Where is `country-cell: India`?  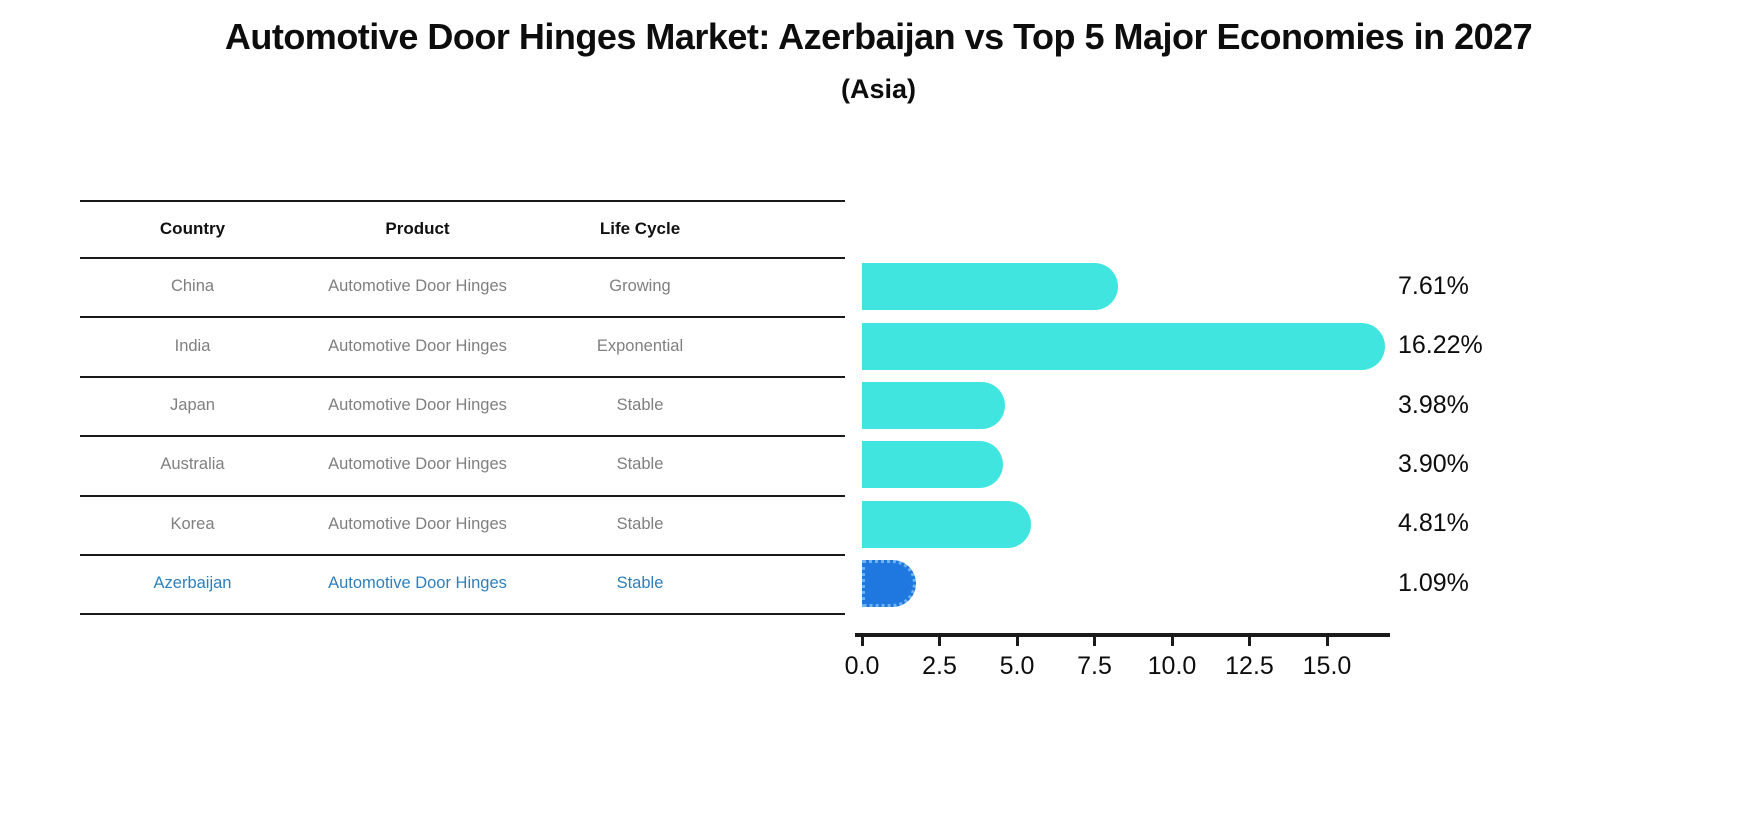
country-cell: India is located at coordinates (192, 345).